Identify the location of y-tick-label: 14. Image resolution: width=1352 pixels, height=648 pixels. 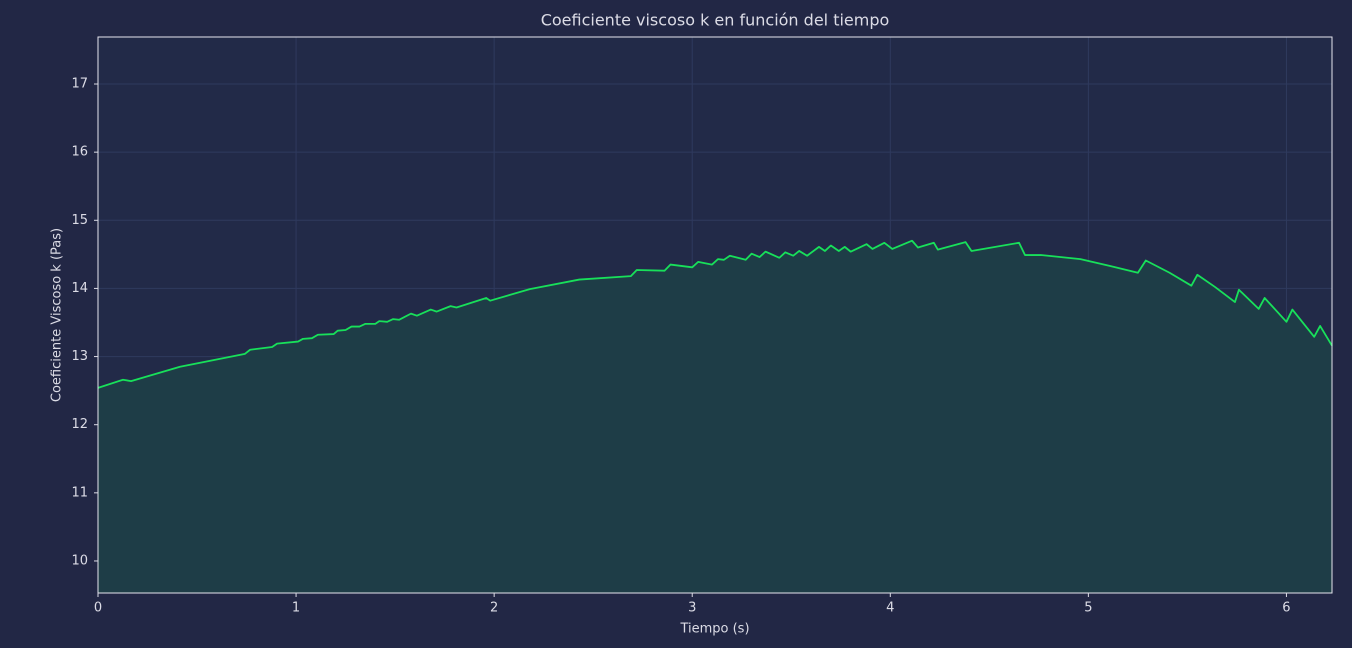
(79, 288).